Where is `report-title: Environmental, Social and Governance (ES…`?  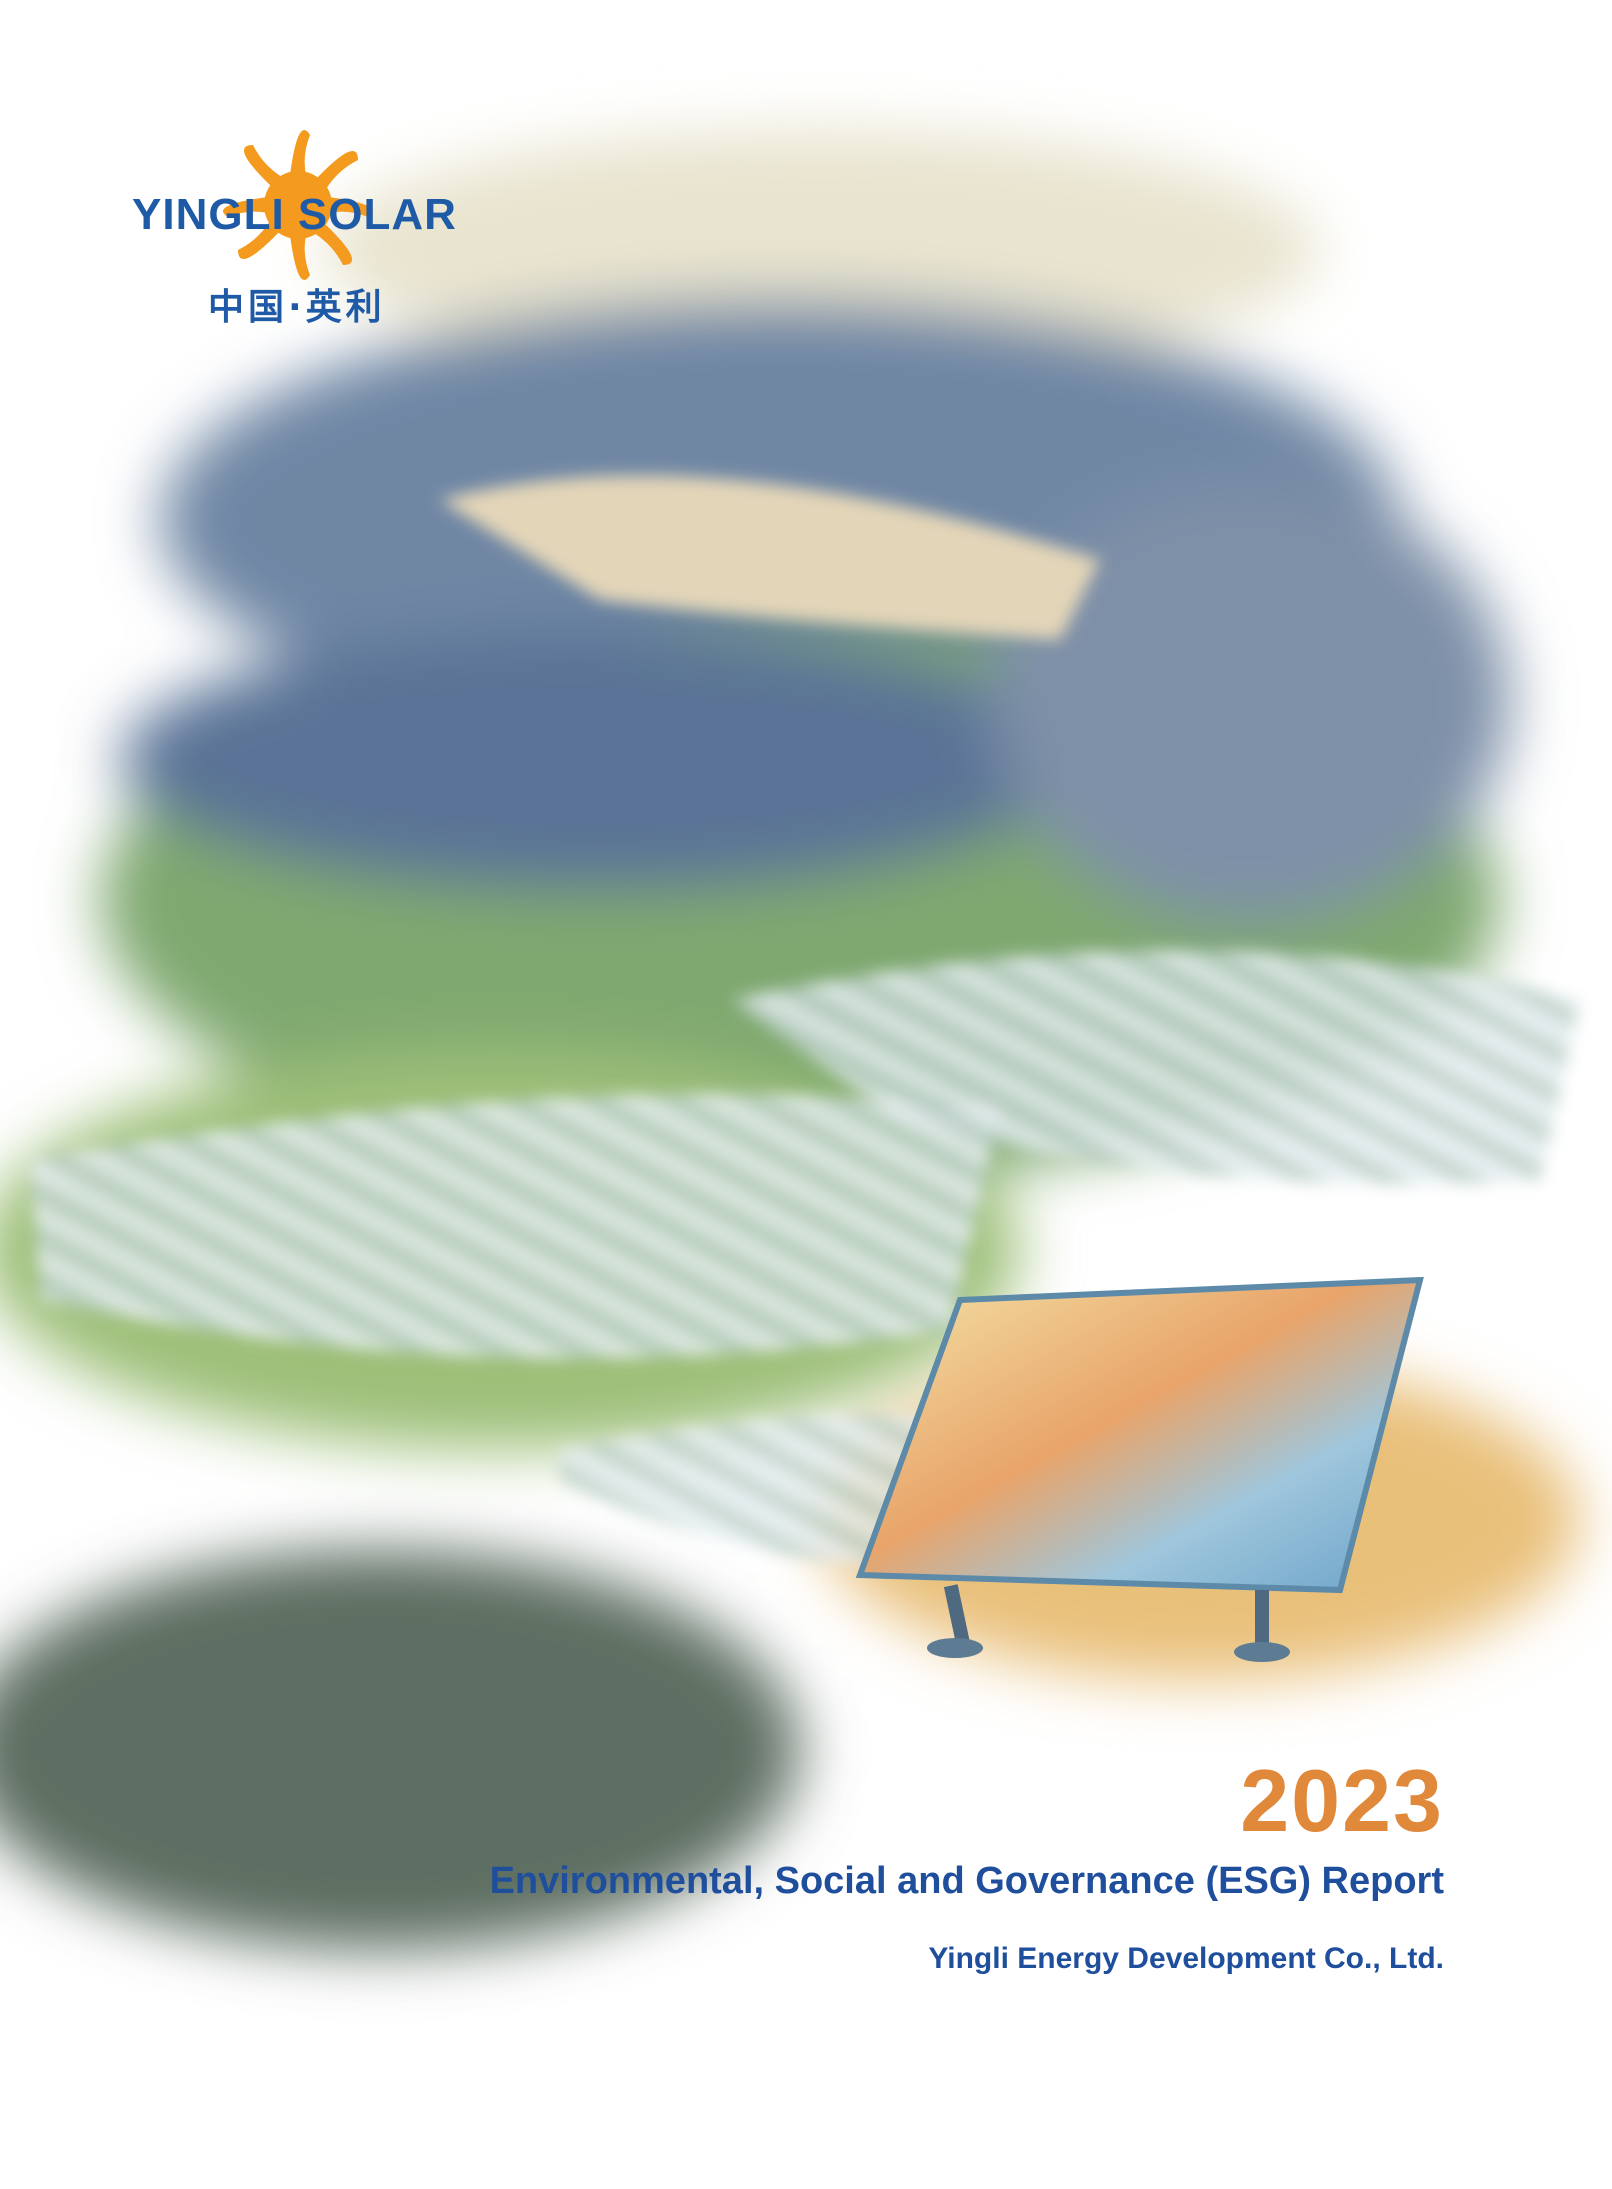 report-title: Environmental, Social and Governance (ES… is located at coordinates (966, 1881).